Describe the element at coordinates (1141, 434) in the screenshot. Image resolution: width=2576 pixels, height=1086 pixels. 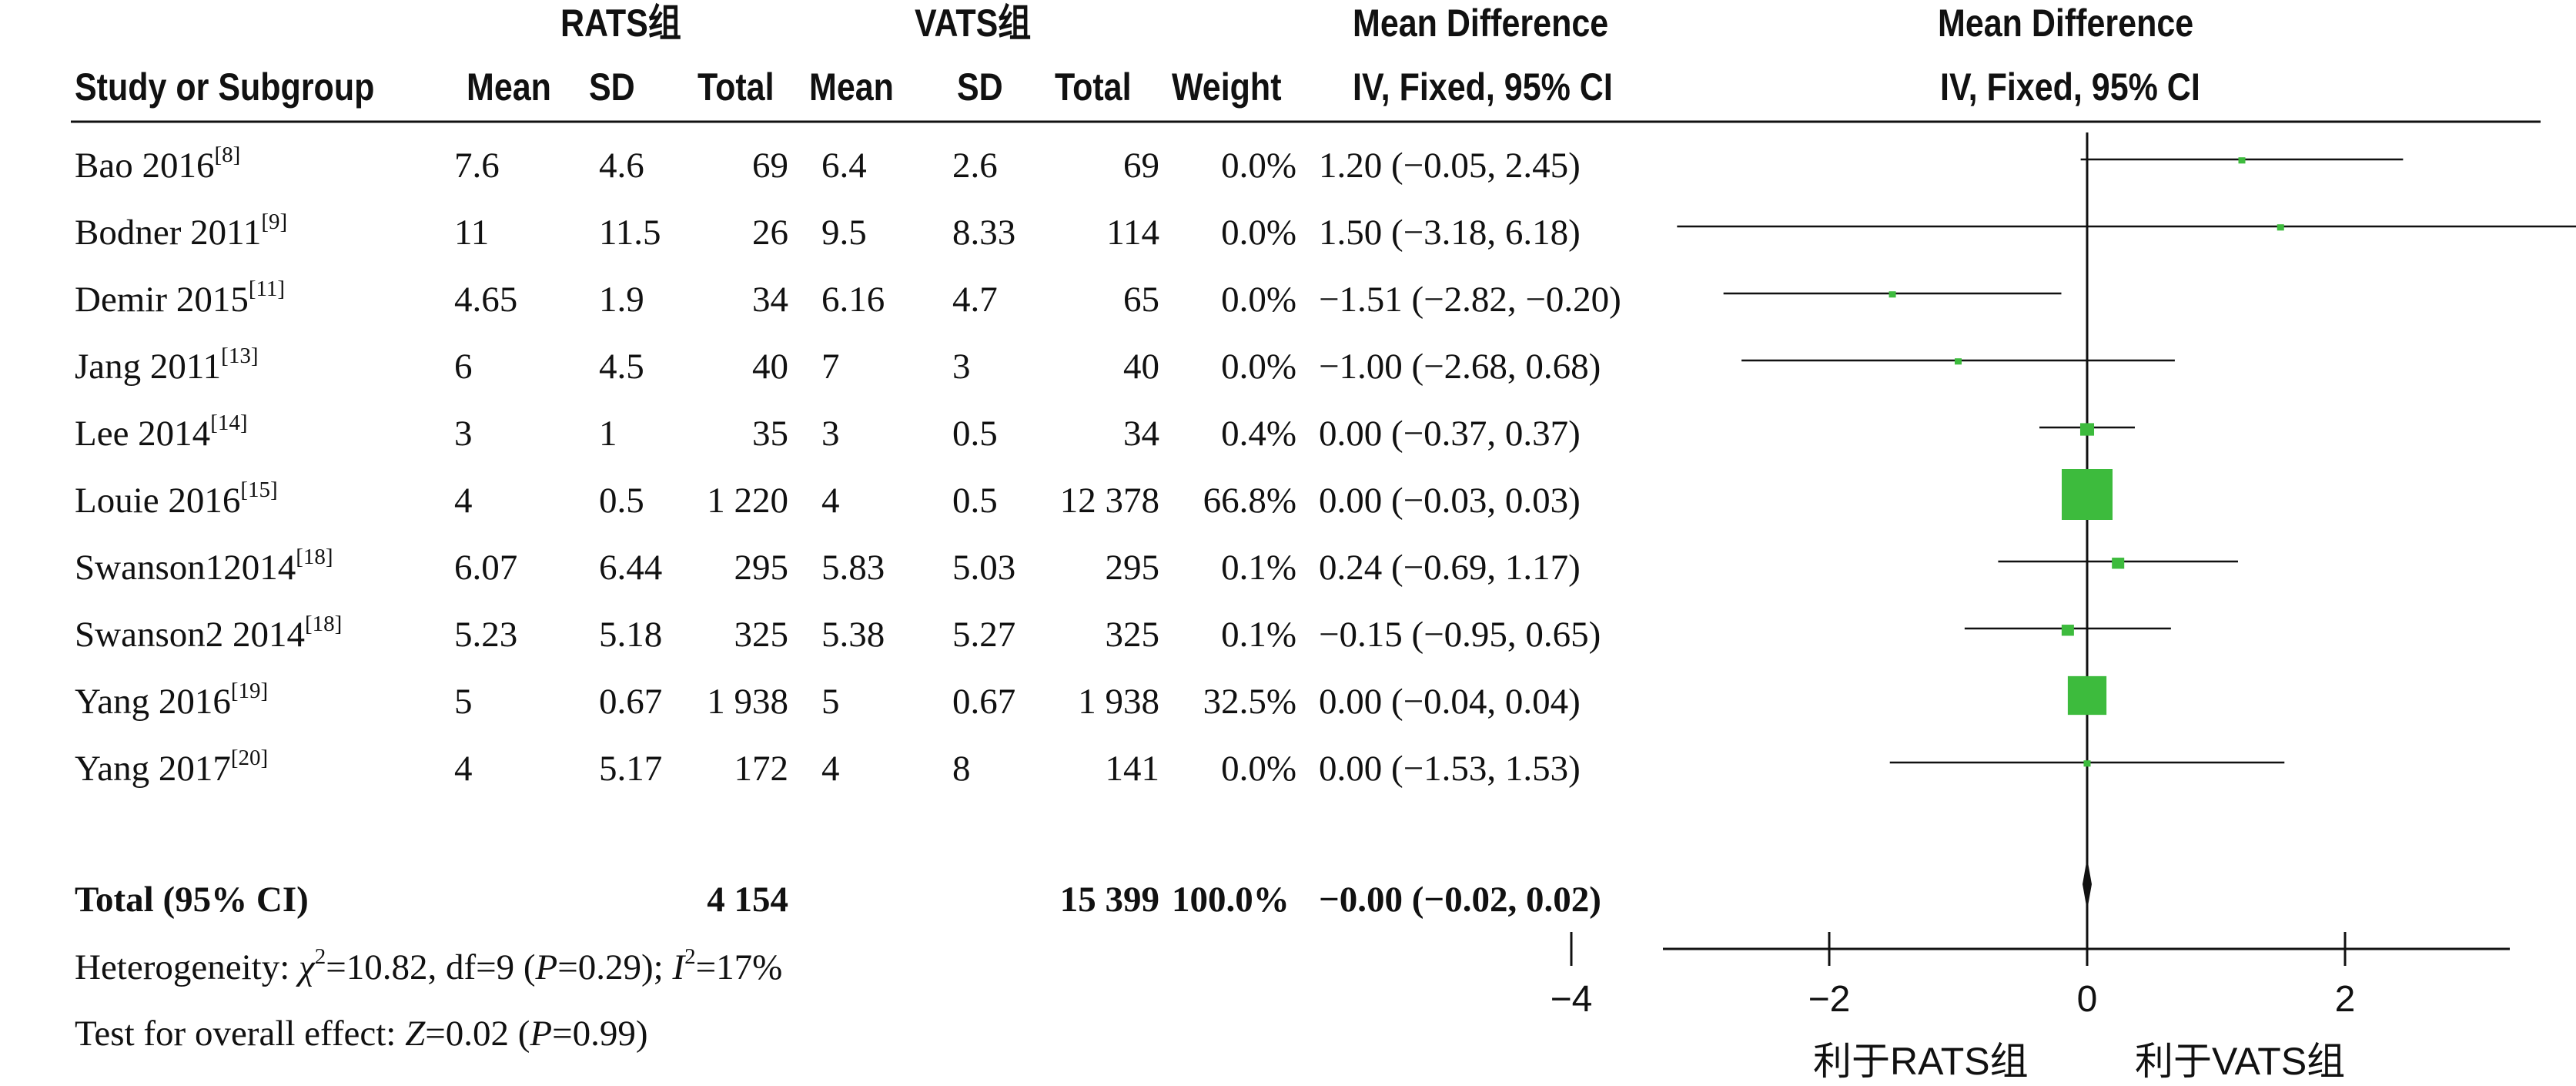
I see `vats-total: 34` at that location.